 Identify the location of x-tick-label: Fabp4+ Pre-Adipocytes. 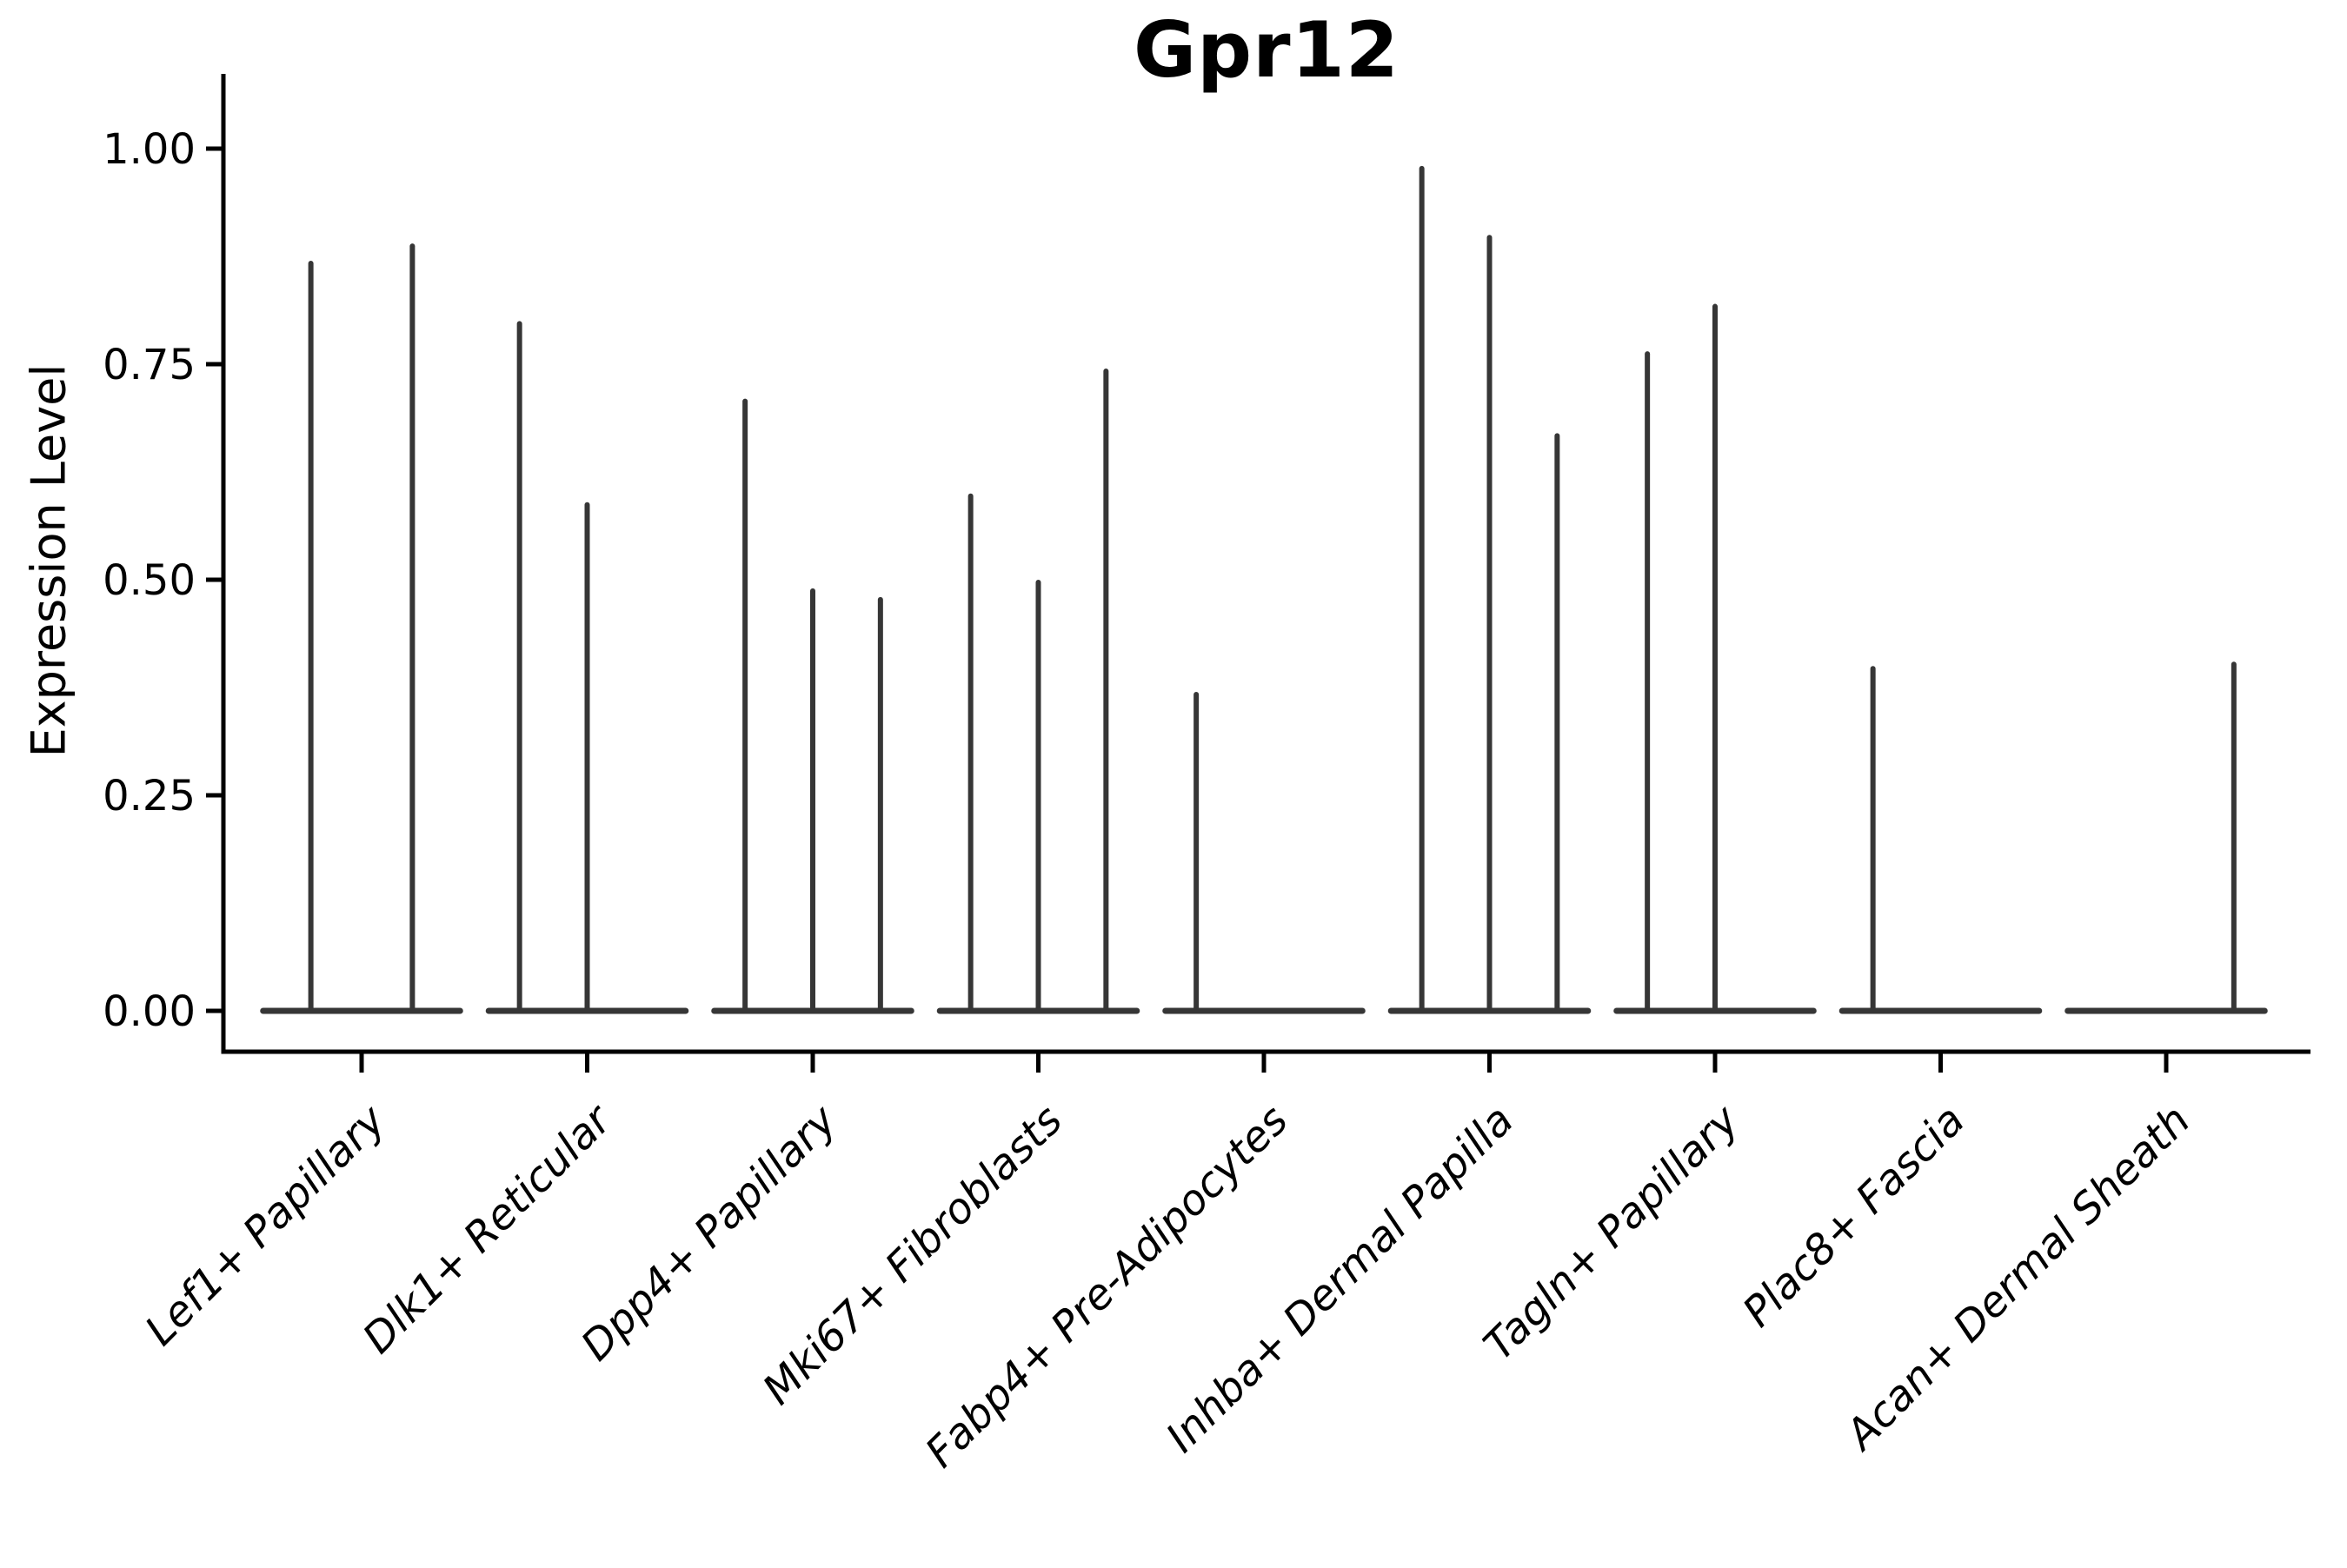
(1107, 1287).